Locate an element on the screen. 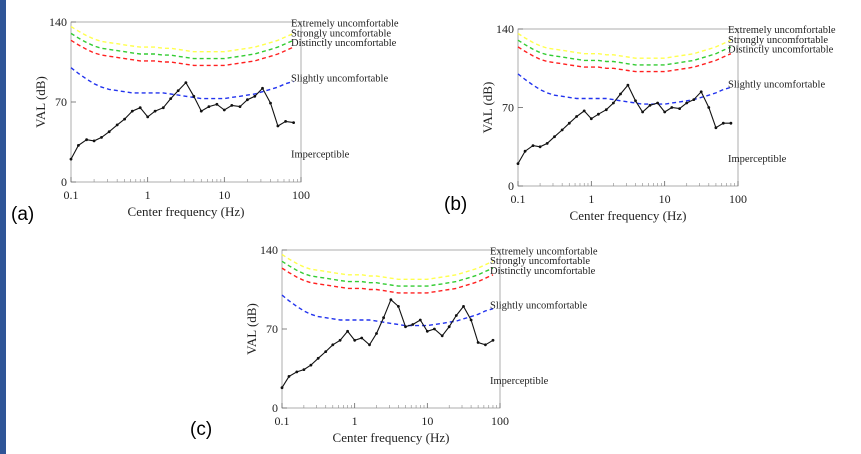 This screenshot has height=454, width=861. panel-label: (b) is located at coordinates (455, 204).